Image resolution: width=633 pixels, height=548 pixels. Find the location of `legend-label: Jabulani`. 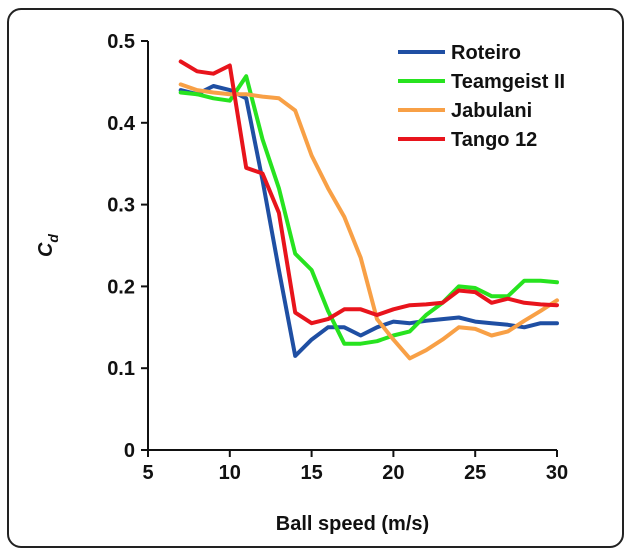

legend-label: Jabulani is located at coordinates (491, 111).